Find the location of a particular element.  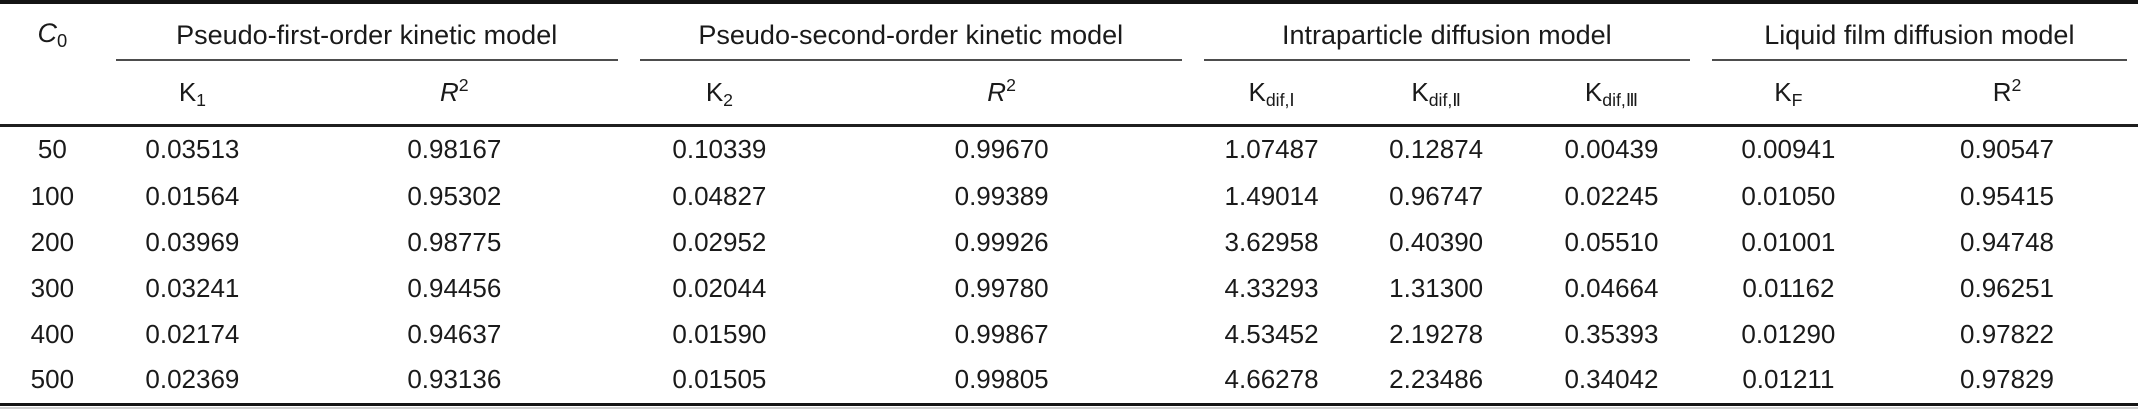

table-cell: 0.01001 is located at coordinates (1788, 241).